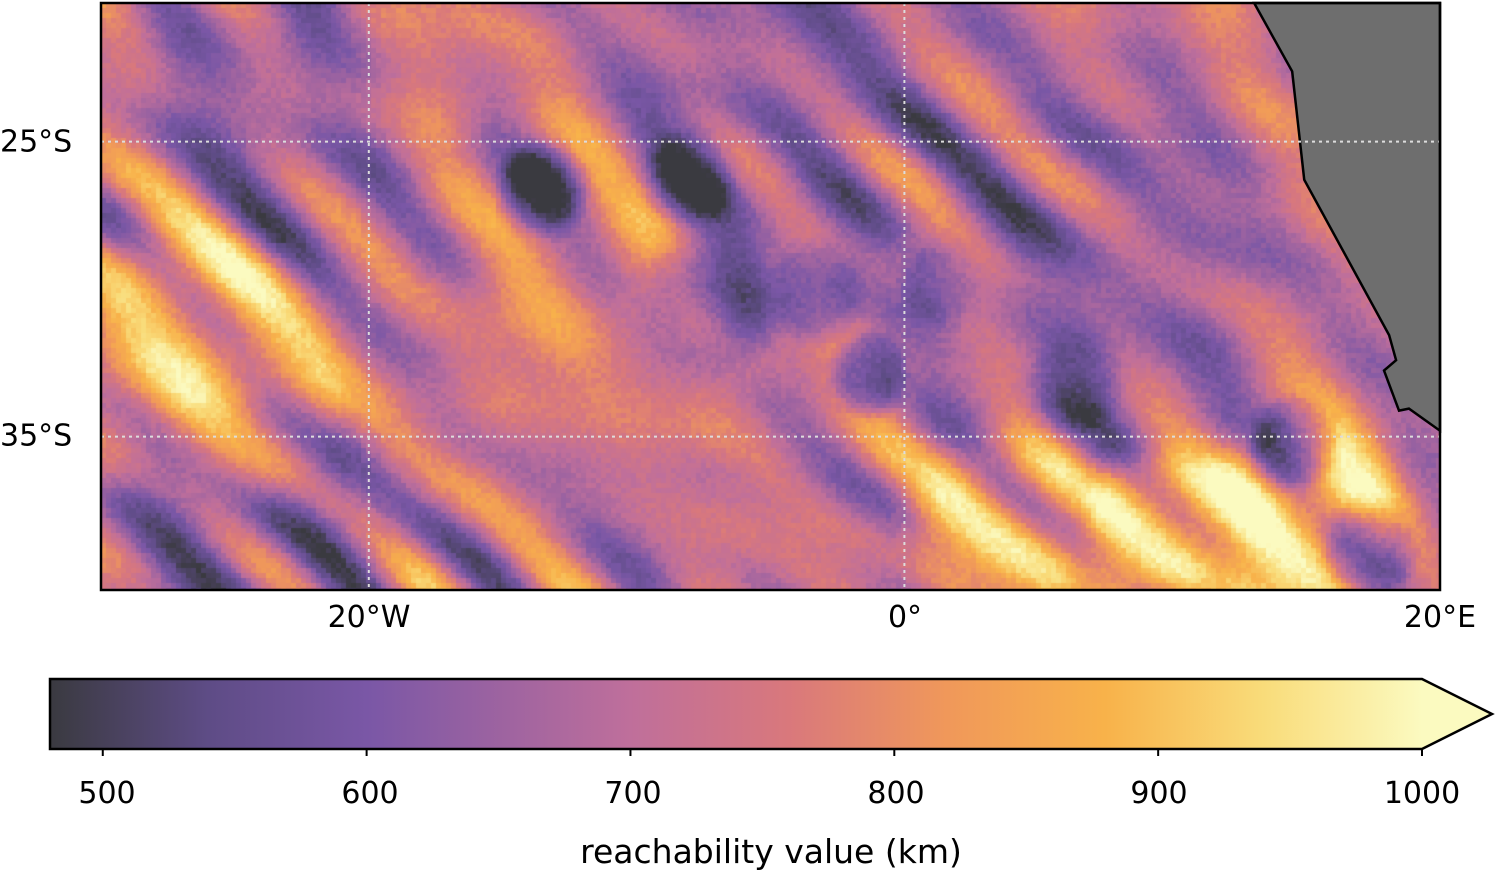 This screenshot has height=876, width=1495. Describe the element at coordinates (1440, 617) in the screenshot. I see `x-tick-label: 20°E` at that location.